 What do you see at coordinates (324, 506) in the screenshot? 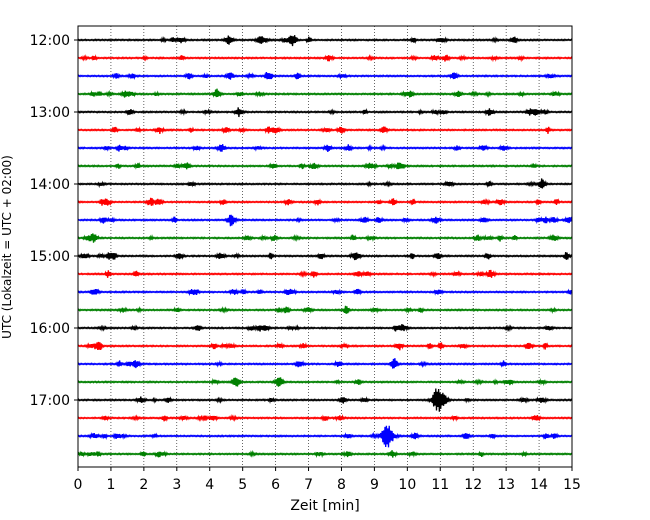
I see `x-axis-label: Zeit [min]` at bounding box center [324, 506].